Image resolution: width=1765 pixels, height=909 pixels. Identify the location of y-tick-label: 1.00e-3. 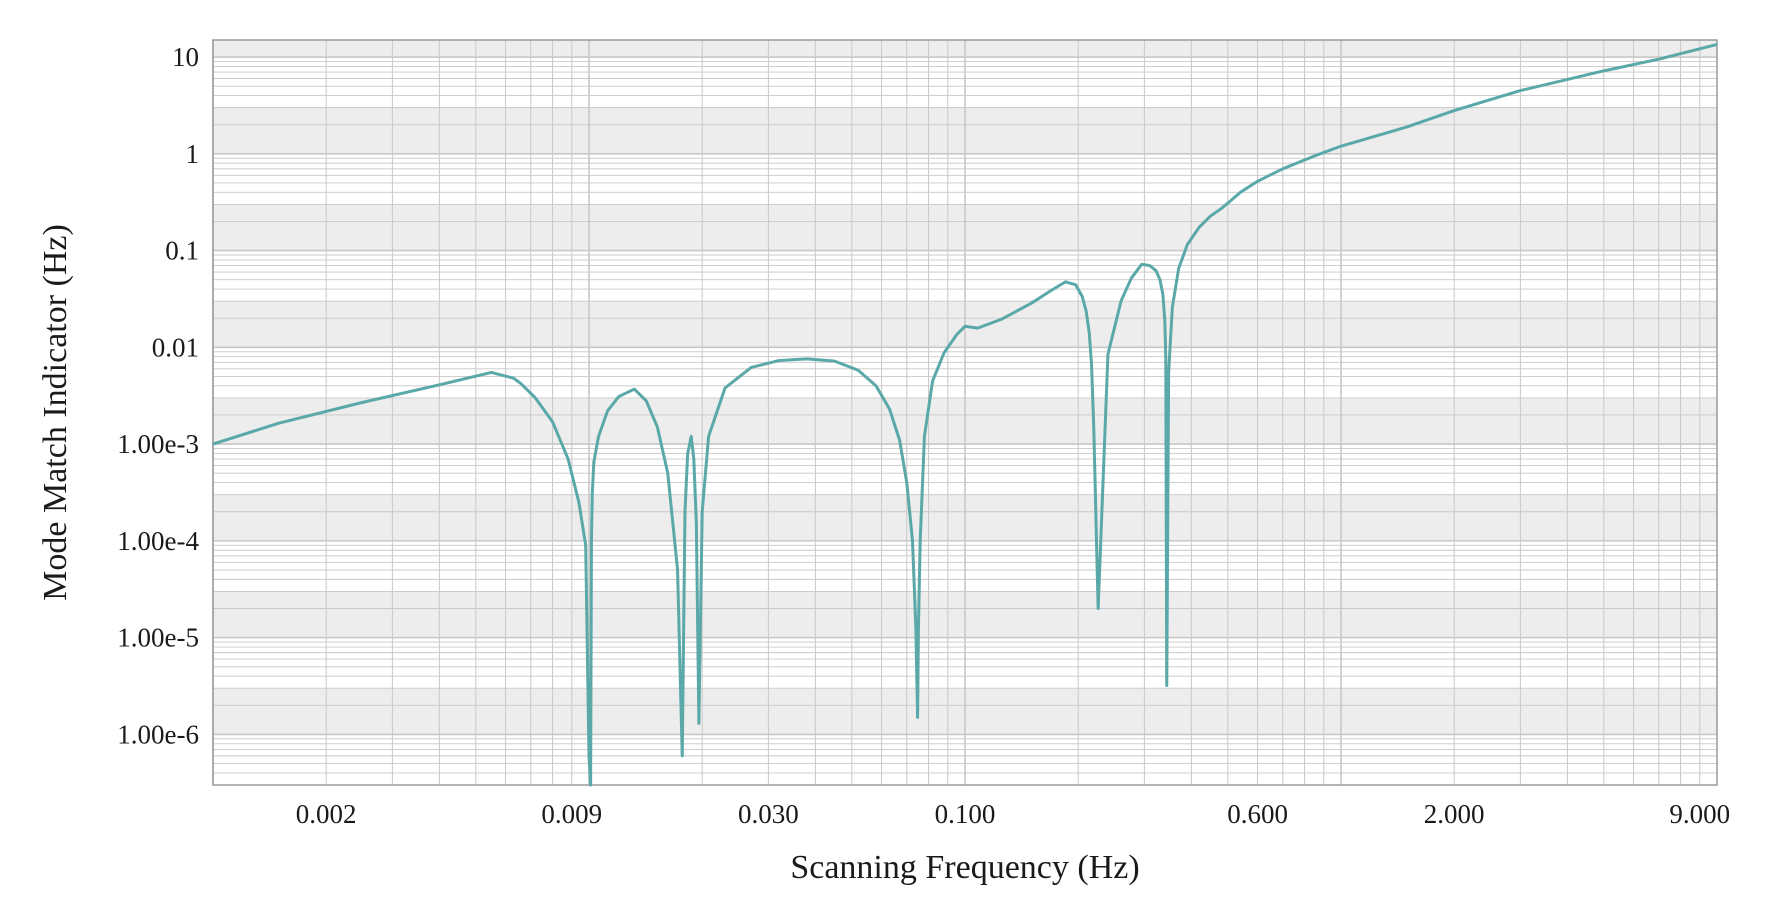
(158, 444).